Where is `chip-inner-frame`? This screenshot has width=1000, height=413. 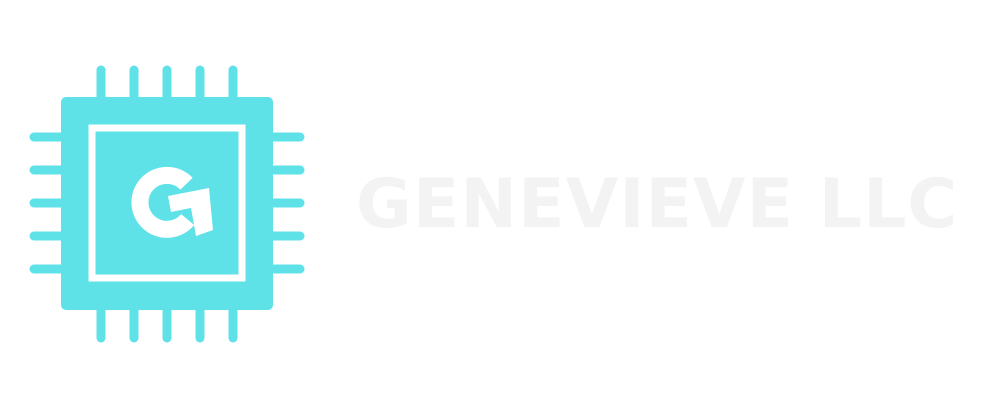
chip-inner-frame is located at coordinates (167, 203).